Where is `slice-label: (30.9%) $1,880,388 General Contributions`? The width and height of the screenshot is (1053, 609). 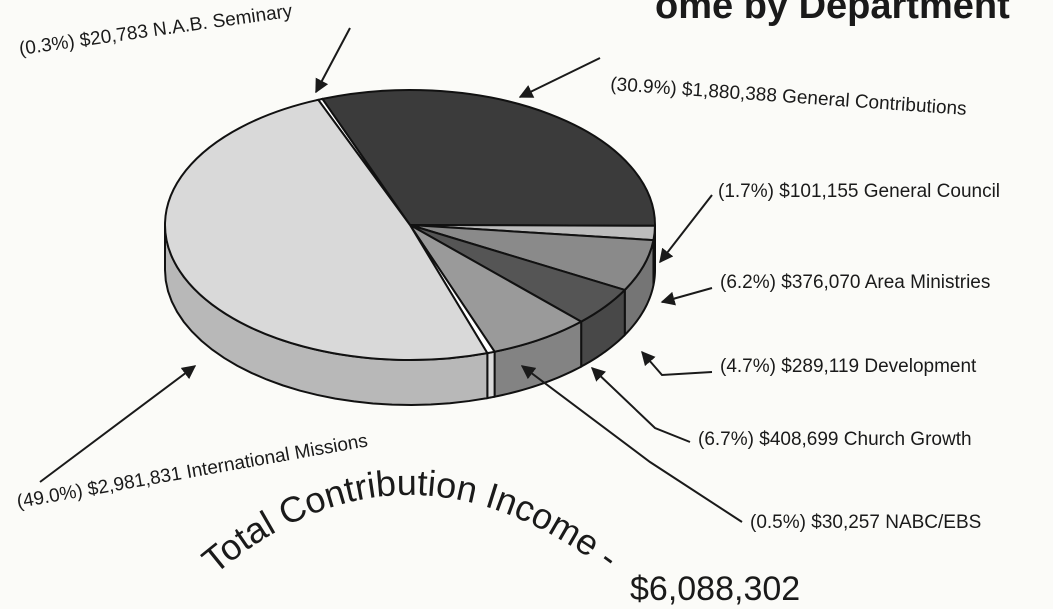
slice-label: (30.9%) $1,880,388 General Contributions is located at coordinates (789, 97).